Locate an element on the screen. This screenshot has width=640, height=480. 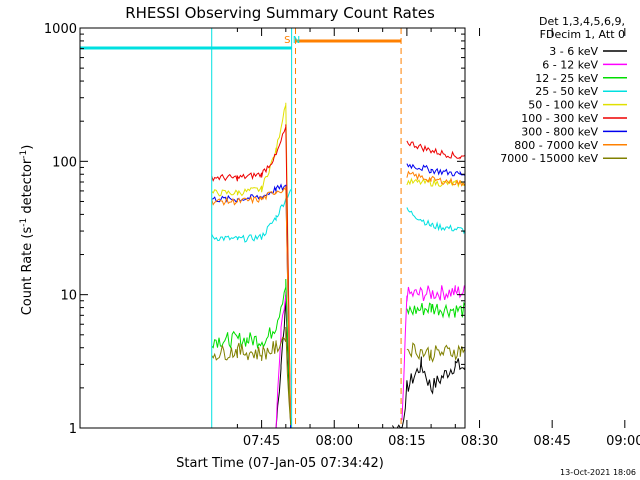
y-axis-label: Count Rate (s-1 detector-1) is located at coordinates (27, 230).